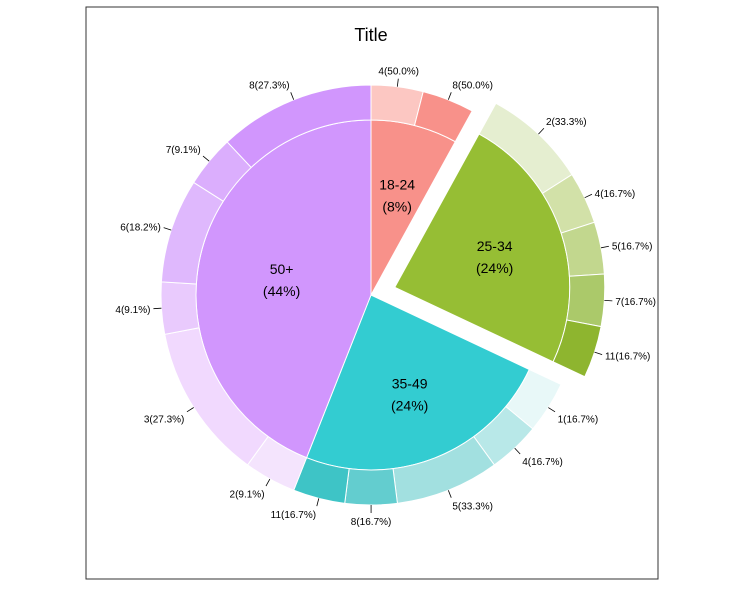  What do you see at coordinates (542, 462) in the screenshot?
I see `outer-label-35-49-1: 4(16.7%)` at bounding box center [542, 462].